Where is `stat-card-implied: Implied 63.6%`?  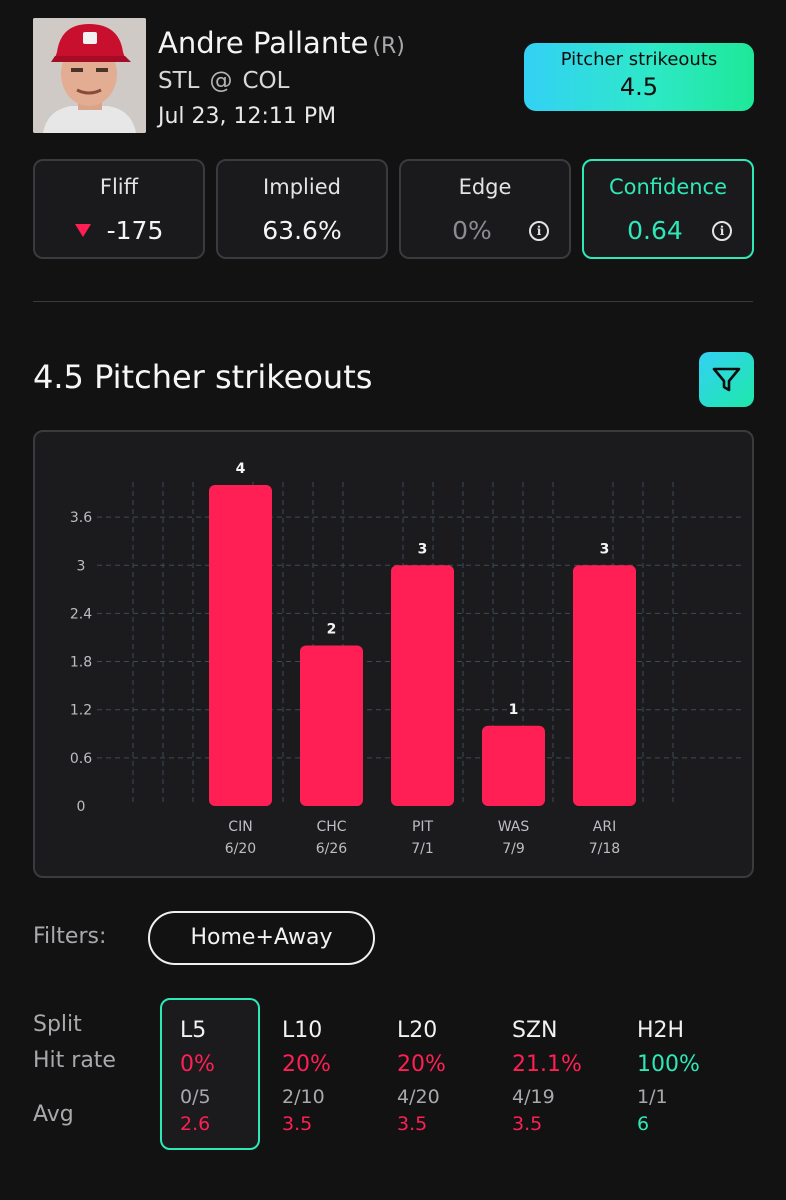
stat-card-implied: Implied 63.6% is located at coordinates (302, 209).